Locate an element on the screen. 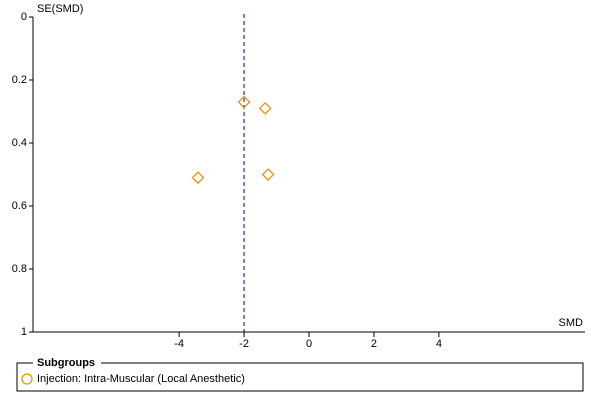  y-tick-label: 0.2 is located at coordinates (19, 80).